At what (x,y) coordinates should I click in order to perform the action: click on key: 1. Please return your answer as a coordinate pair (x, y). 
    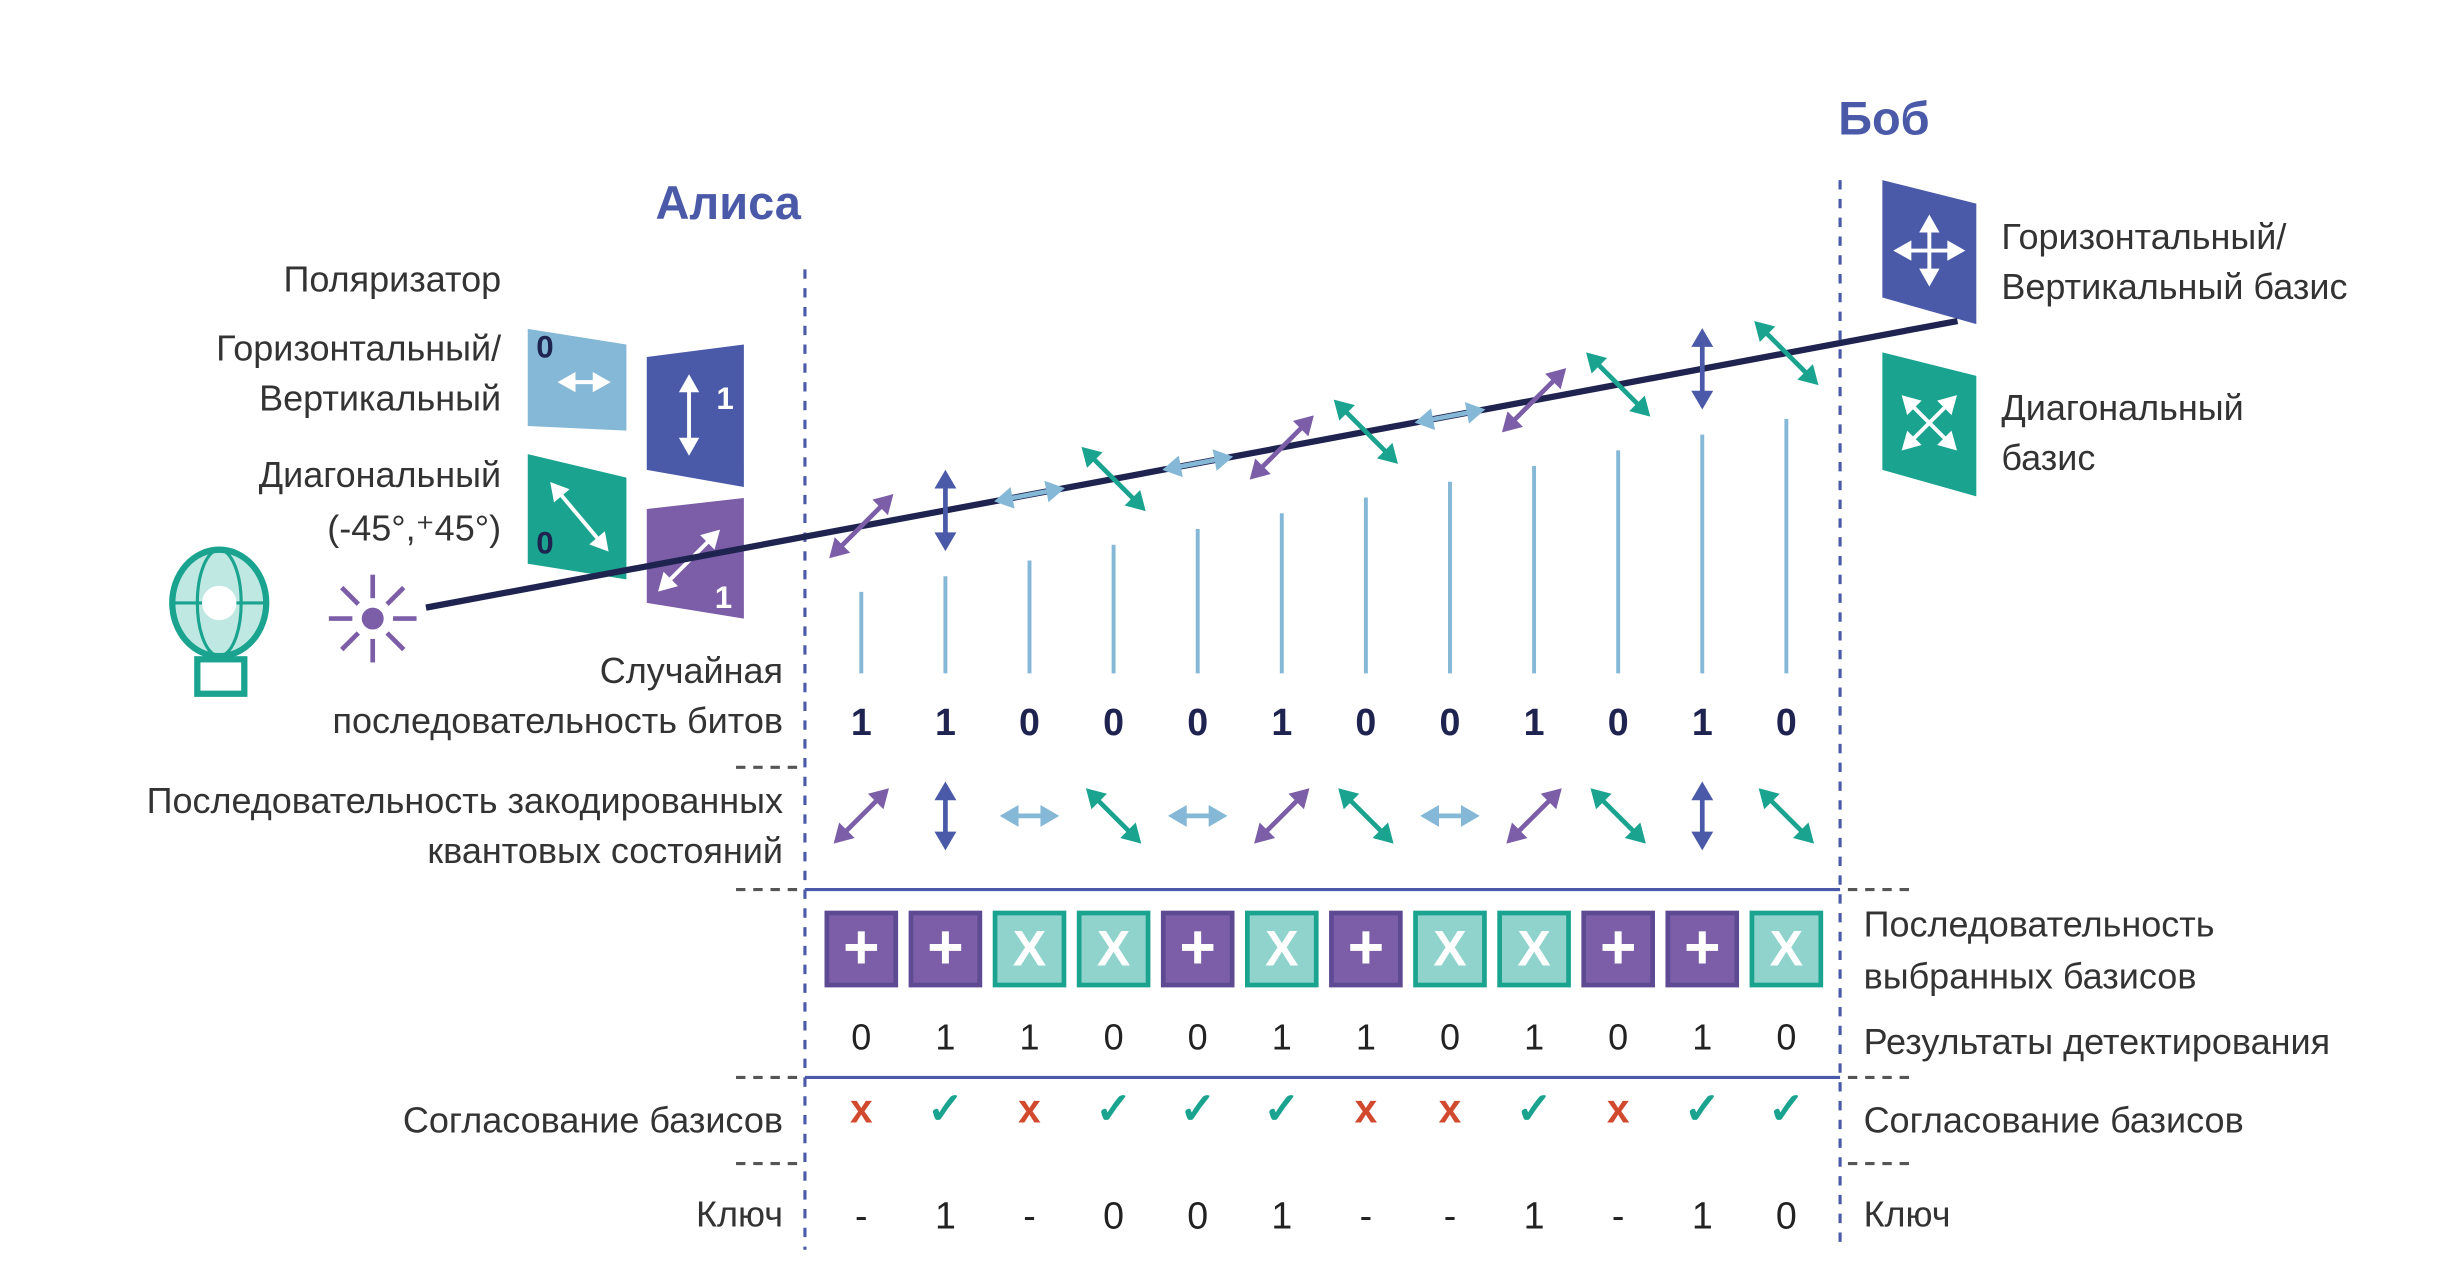
    Looking at the image, I should click on (1281, 1215).